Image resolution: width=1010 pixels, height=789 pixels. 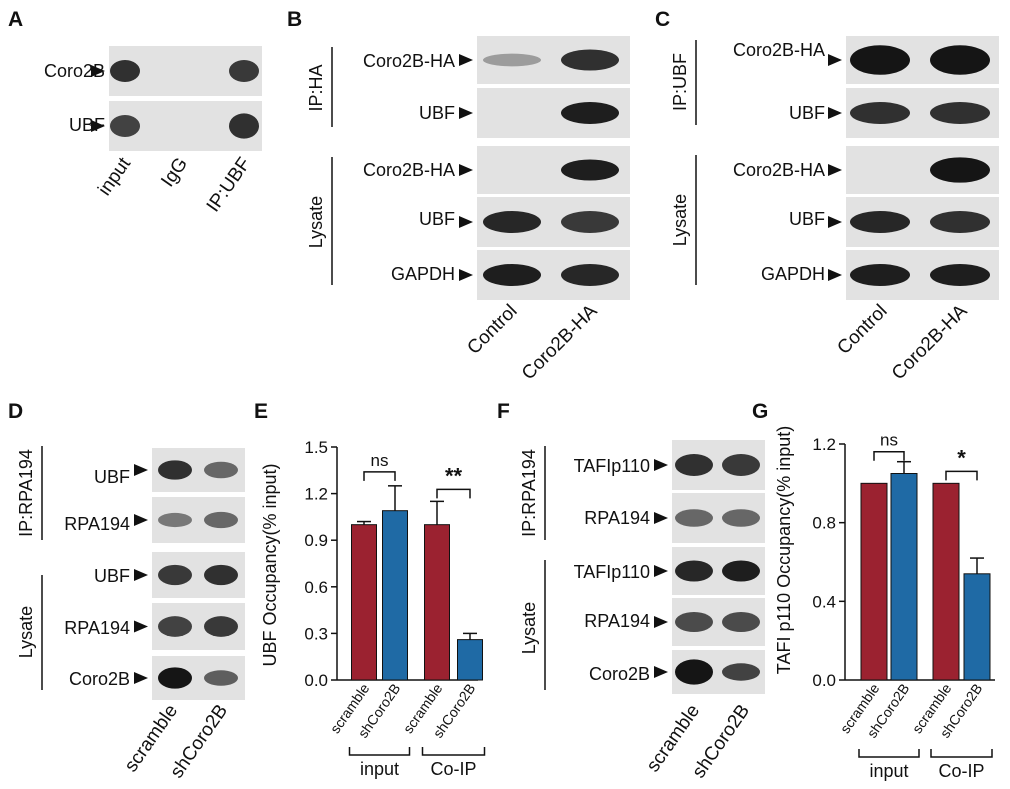 I want to click on group-label-ip-ubf: IP:UBF, so click(x=680, y=82).